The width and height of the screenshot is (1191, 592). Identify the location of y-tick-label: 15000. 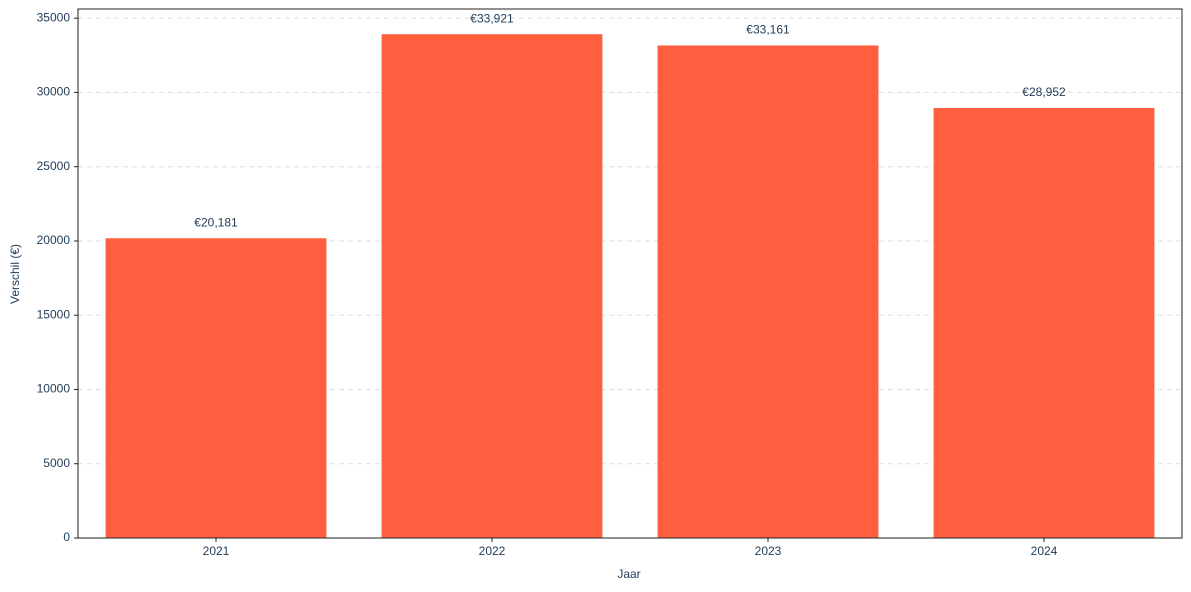
(54, 314).